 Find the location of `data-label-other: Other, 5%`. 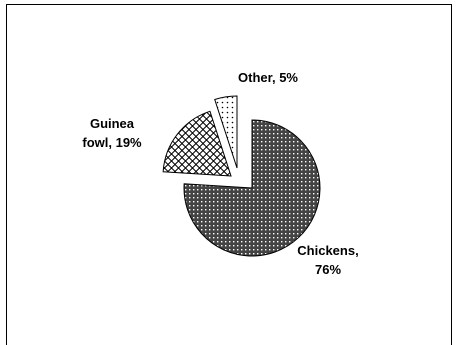

data-label-other: Other, 5% is located at coordinates (268, 77).